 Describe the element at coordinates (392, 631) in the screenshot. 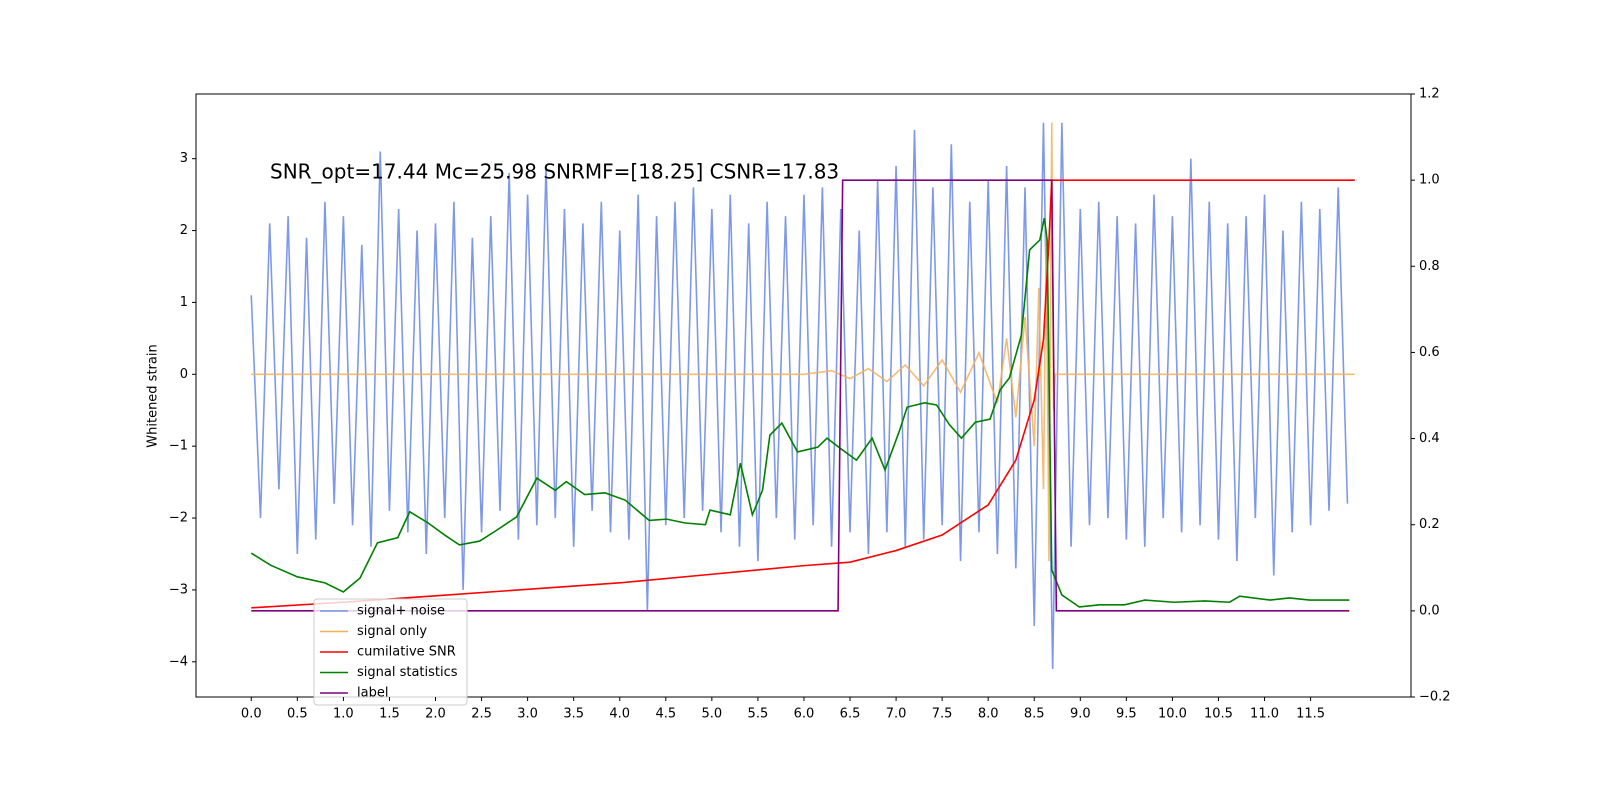

I see `legend-label: signal only` at that location.